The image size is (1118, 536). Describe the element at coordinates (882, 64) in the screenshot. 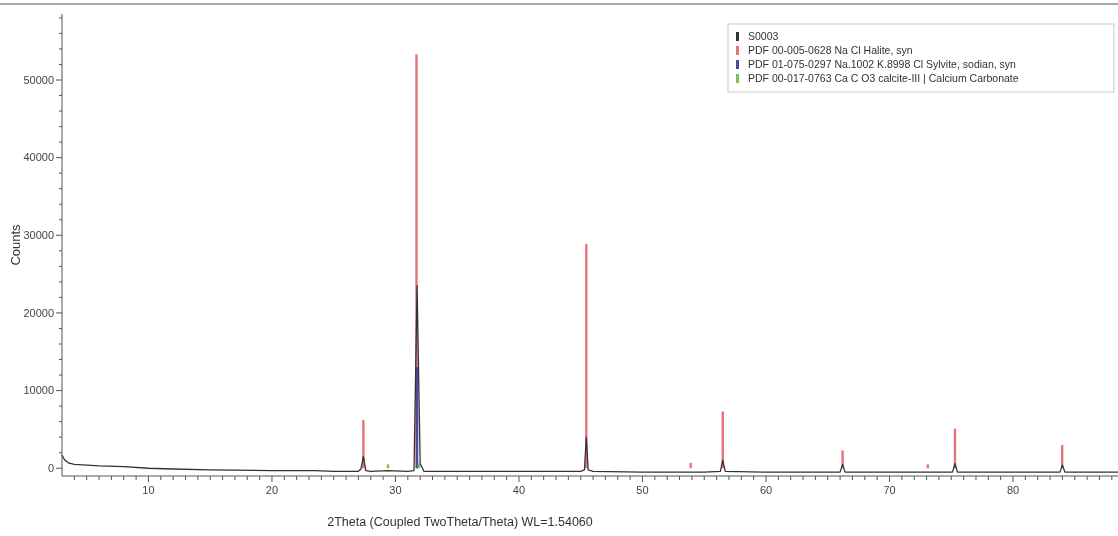

I see `legend-label: PDF 01-075-0297 Na.1002 K.8998 Cl Sylvite, sodian, syn` at that location.